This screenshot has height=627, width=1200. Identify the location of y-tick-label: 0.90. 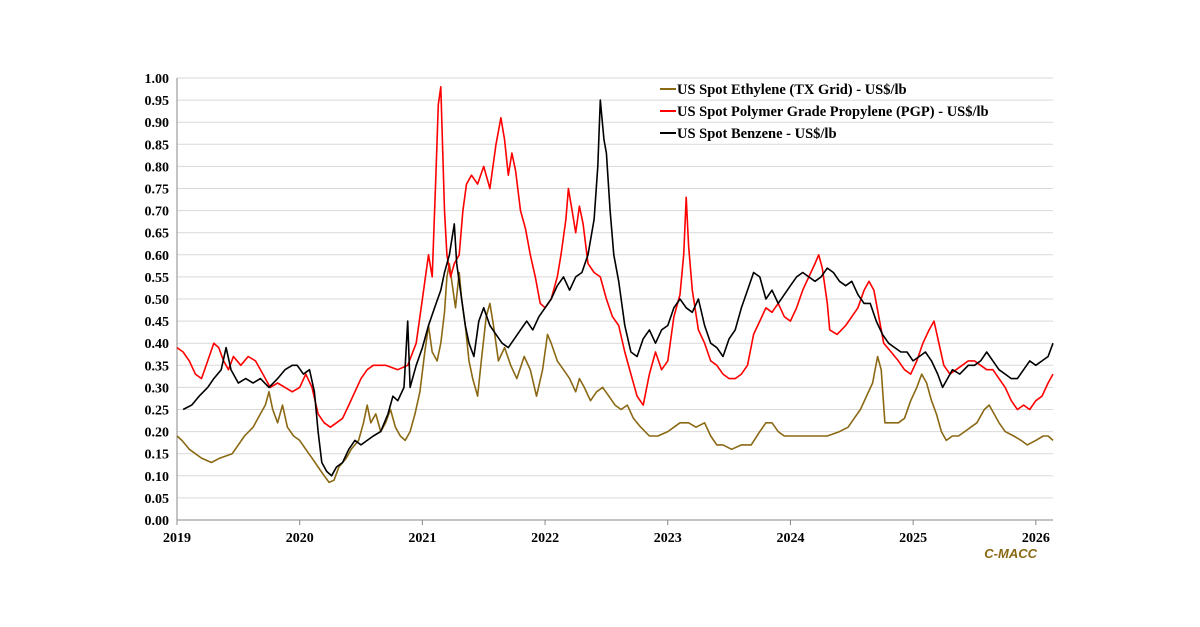
(157, 123).